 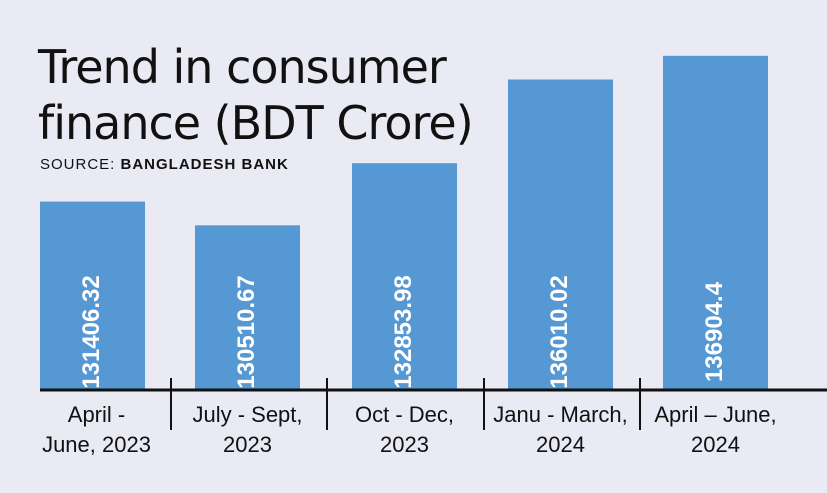 What do you see at coordinates (204, 164) in the screenshot?
I see `source-name: BANGLADESH BANK` at bounding box center [204, 164].